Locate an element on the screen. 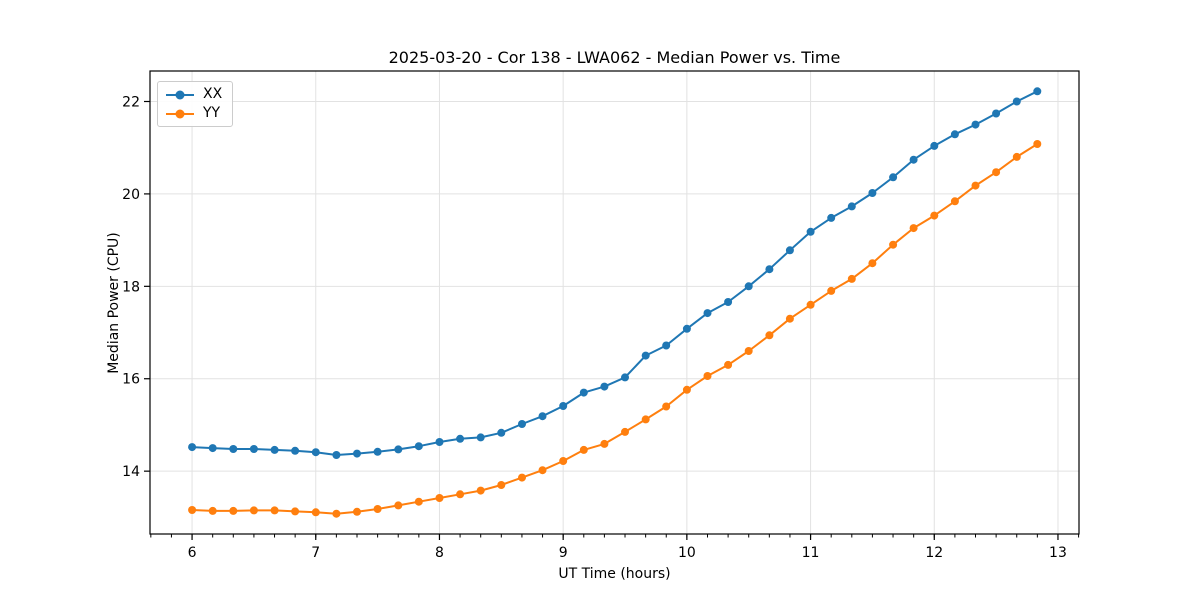  x-tick-label: 7 is located at coordinates (315, 553).